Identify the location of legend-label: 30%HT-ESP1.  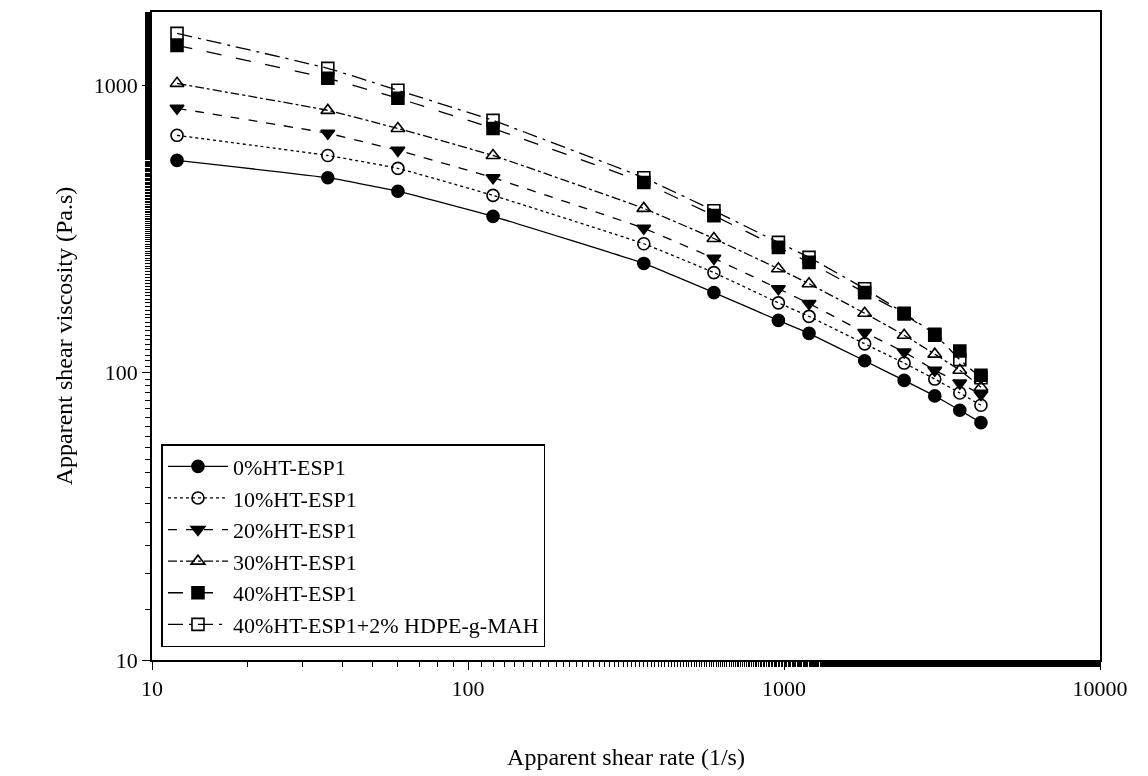
(294, 562).